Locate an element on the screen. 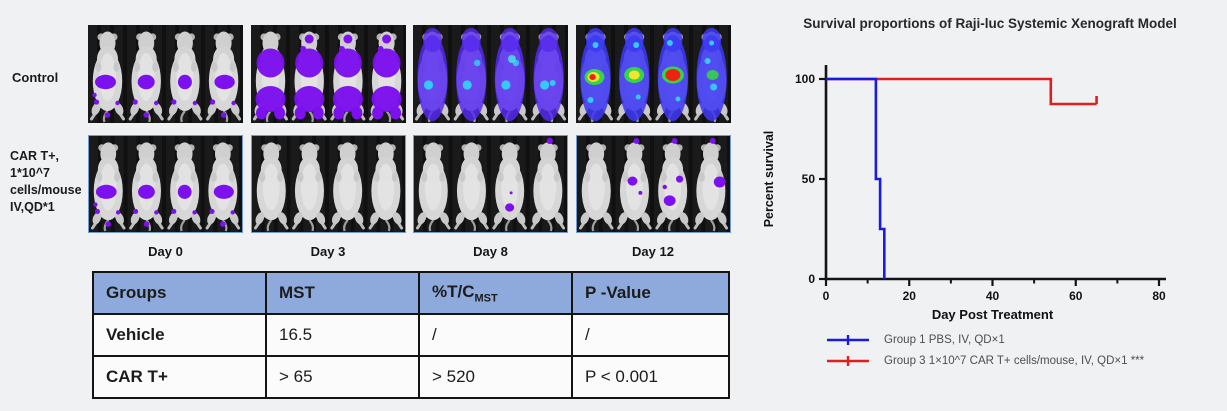 This screenshot has width=1227, height=411. col-header-groups: Groups is located at coordinates (179, 293).